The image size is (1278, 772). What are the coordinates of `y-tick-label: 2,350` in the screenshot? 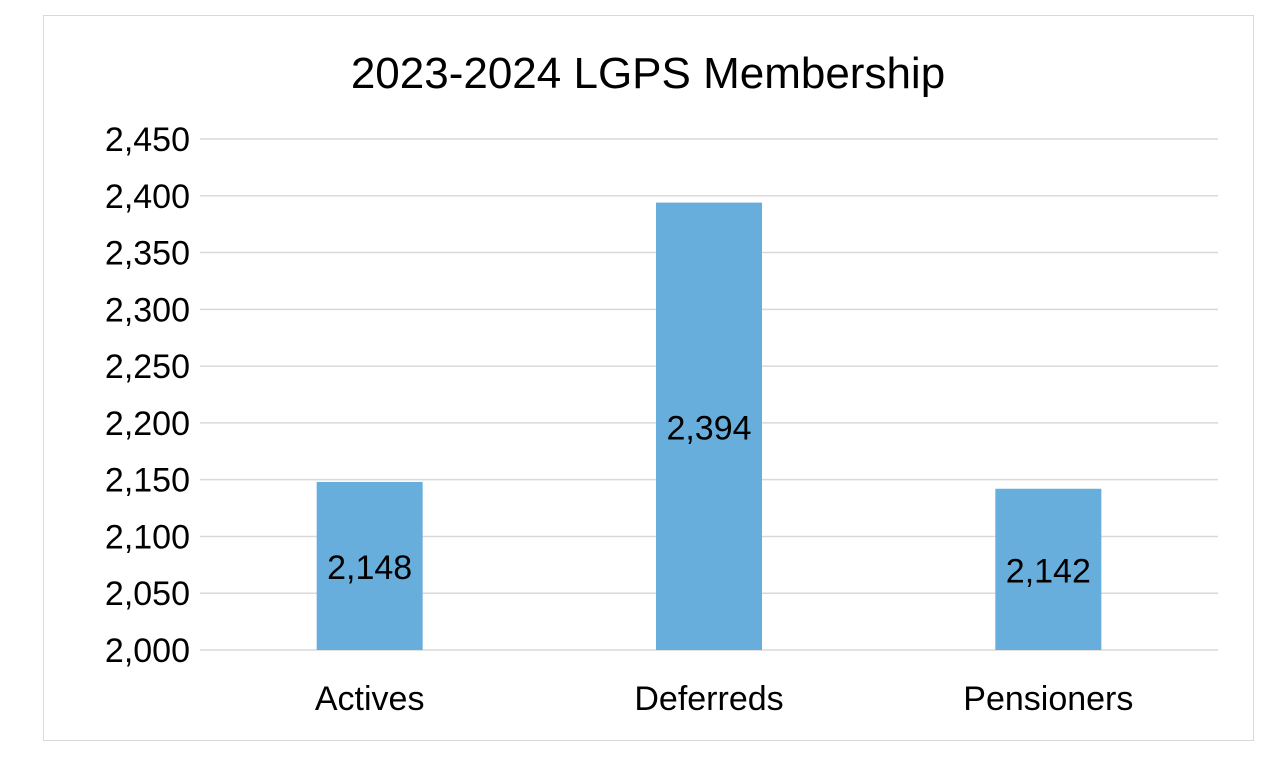 It's located at (147, 254).